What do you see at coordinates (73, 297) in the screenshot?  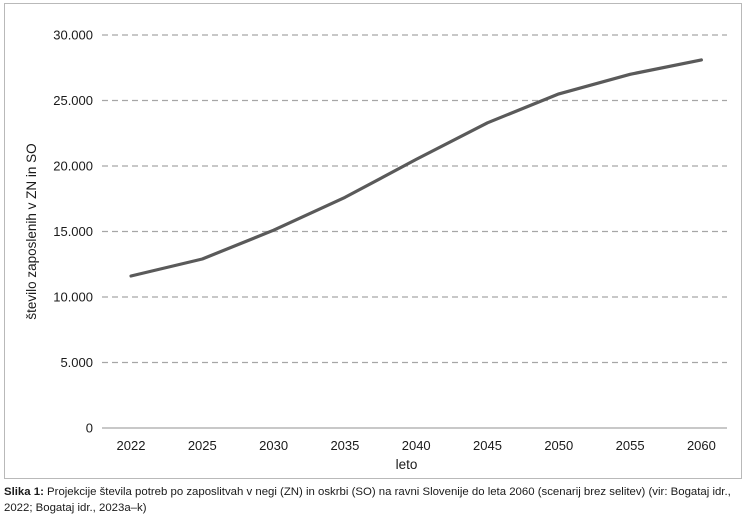 I see `y-tick-label: 10.000` at bounding box center [73, 297].